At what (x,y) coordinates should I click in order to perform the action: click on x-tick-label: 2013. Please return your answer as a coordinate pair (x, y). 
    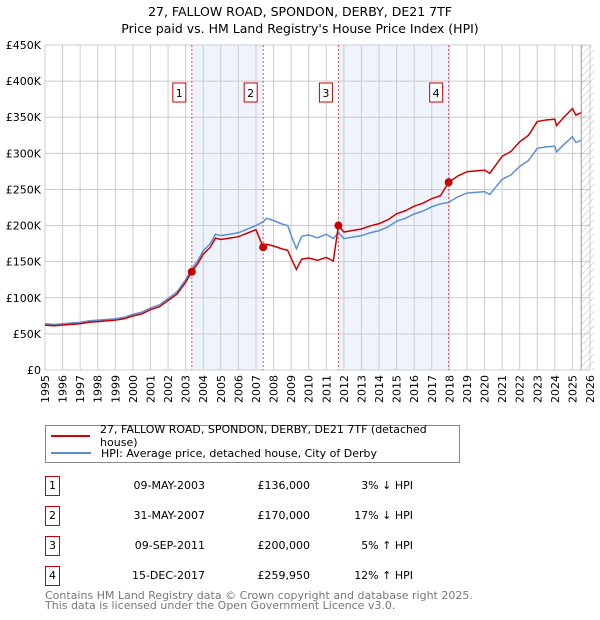
    Looking at the image, I should click on (361, 389).